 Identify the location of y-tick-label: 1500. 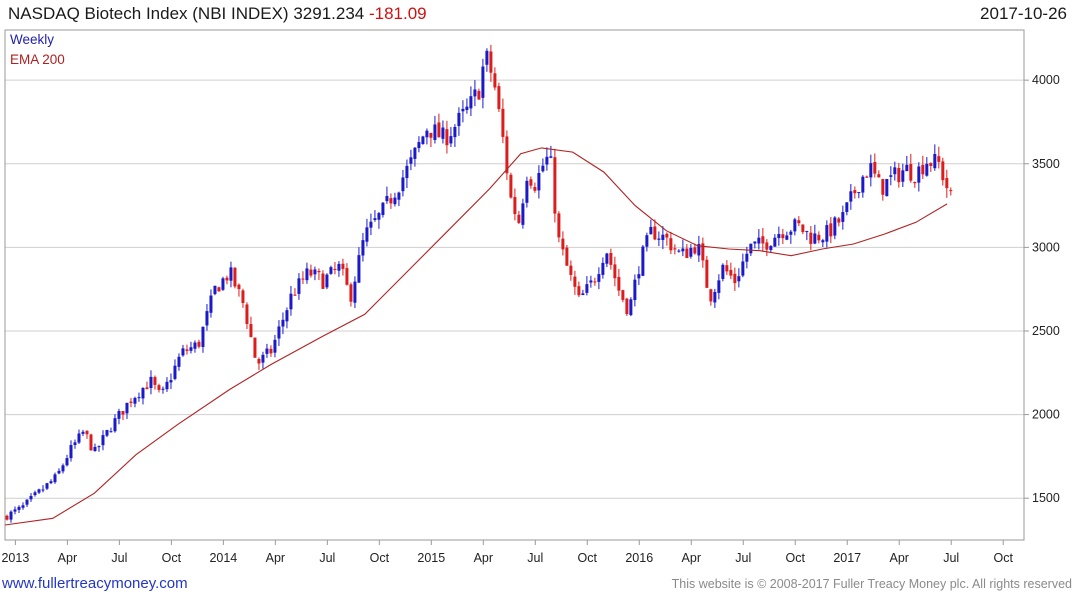
(1046, 498).